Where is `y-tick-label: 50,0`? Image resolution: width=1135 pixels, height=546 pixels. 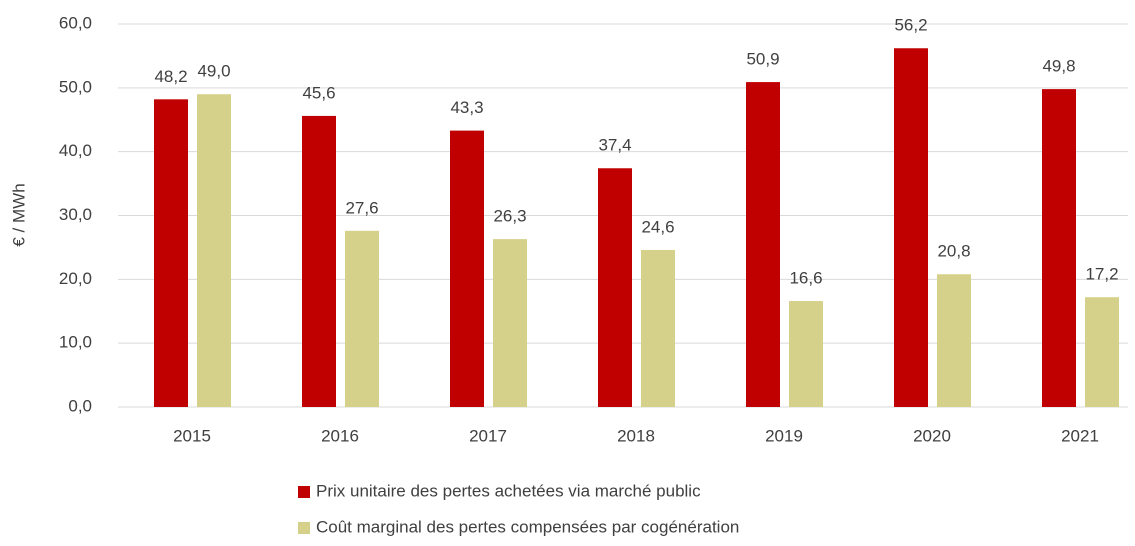
y-tick-label: 50,0 is located at coordinates (75, 86).